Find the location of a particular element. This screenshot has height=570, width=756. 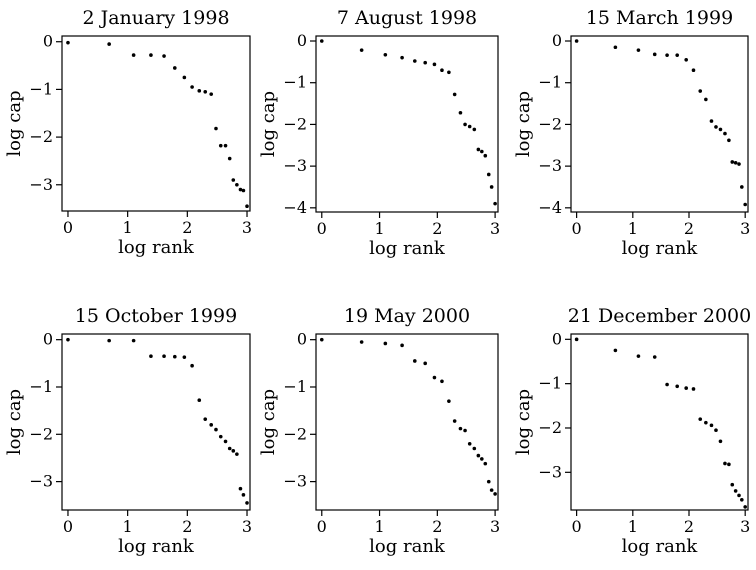

panel-title: 19 May 2000 is located at coordinates (407, 316).